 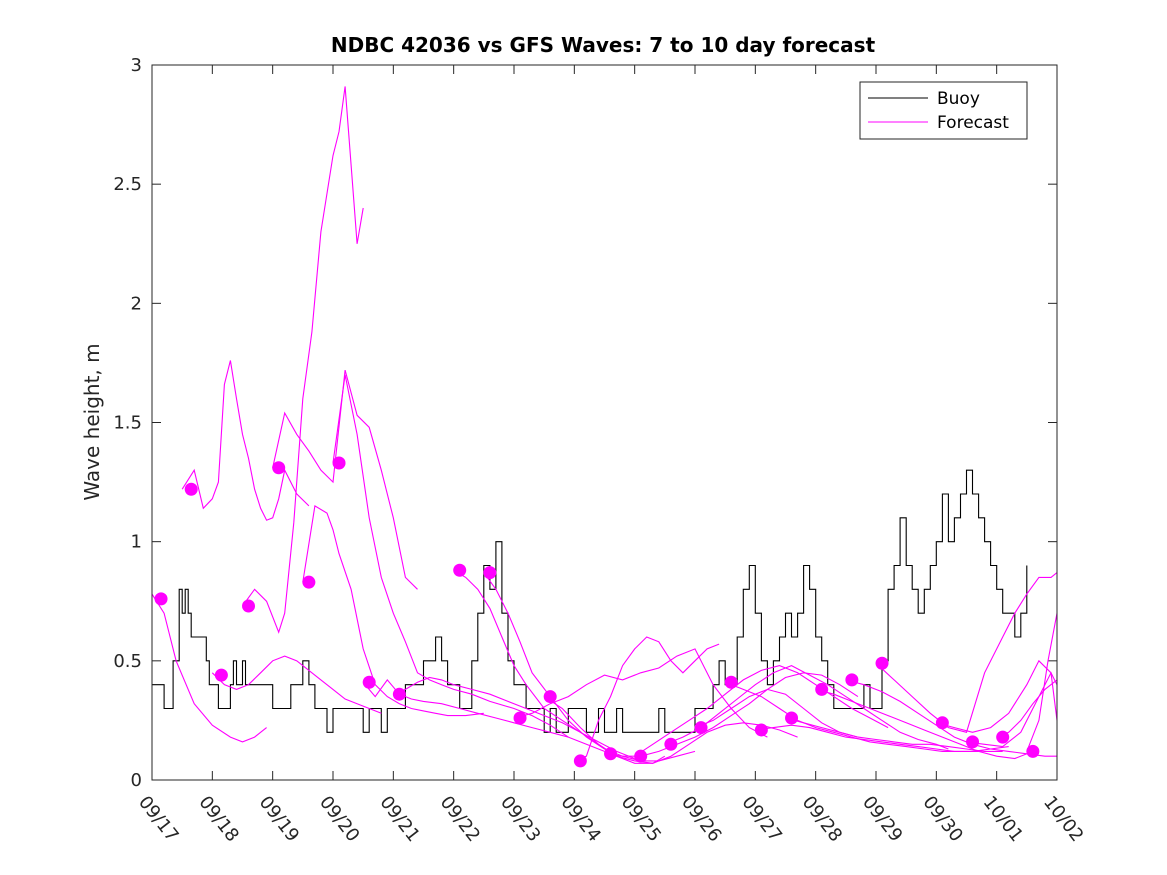 I want to click on y-axis-label: Wave height, m, so click(x=92, y=421).